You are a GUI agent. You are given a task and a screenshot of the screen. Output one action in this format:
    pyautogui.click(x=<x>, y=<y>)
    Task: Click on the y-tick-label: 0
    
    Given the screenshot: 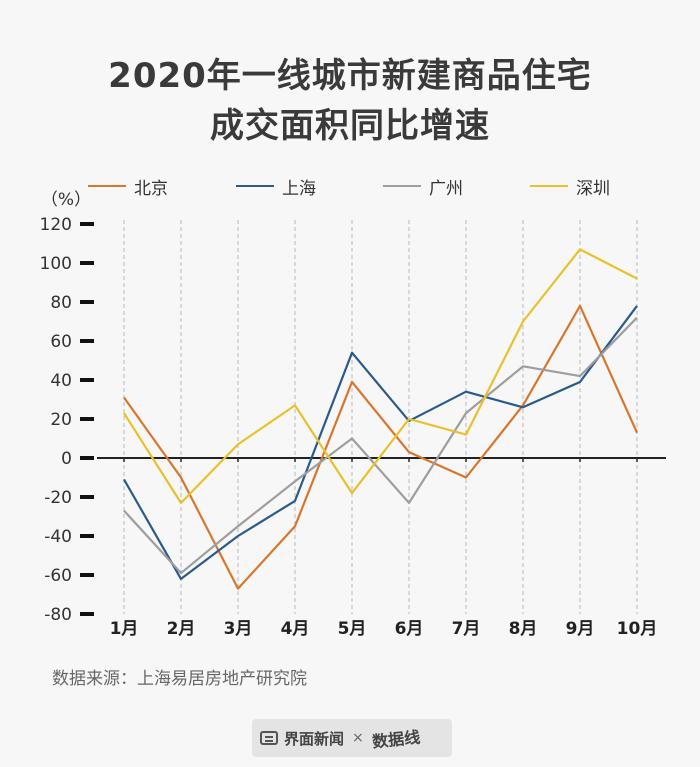 What is the action you would take?
    pyautogui.click(x=66, y=459)
    